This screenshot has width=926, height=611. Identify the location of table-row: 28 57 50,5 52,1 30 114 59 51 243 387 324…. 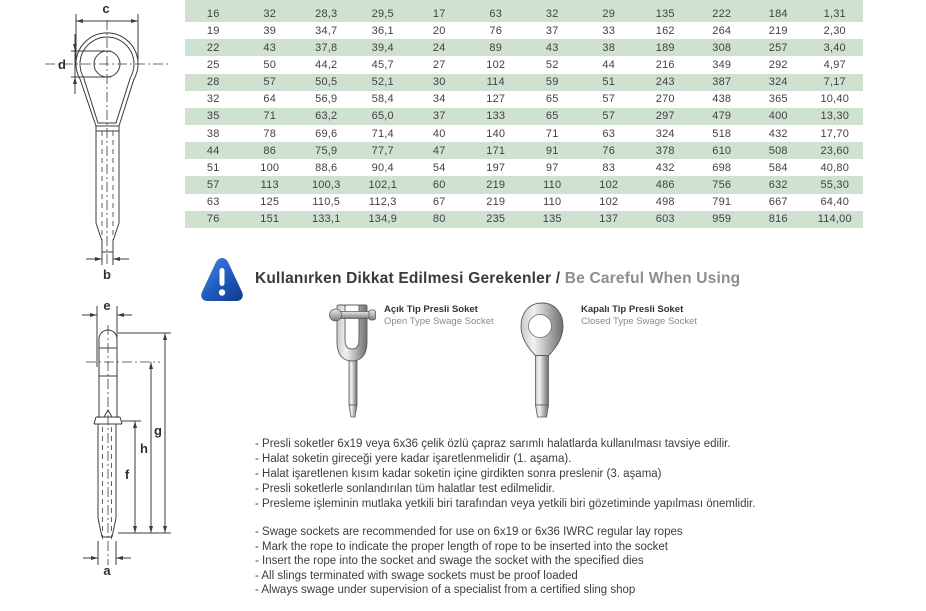
(524, 82).